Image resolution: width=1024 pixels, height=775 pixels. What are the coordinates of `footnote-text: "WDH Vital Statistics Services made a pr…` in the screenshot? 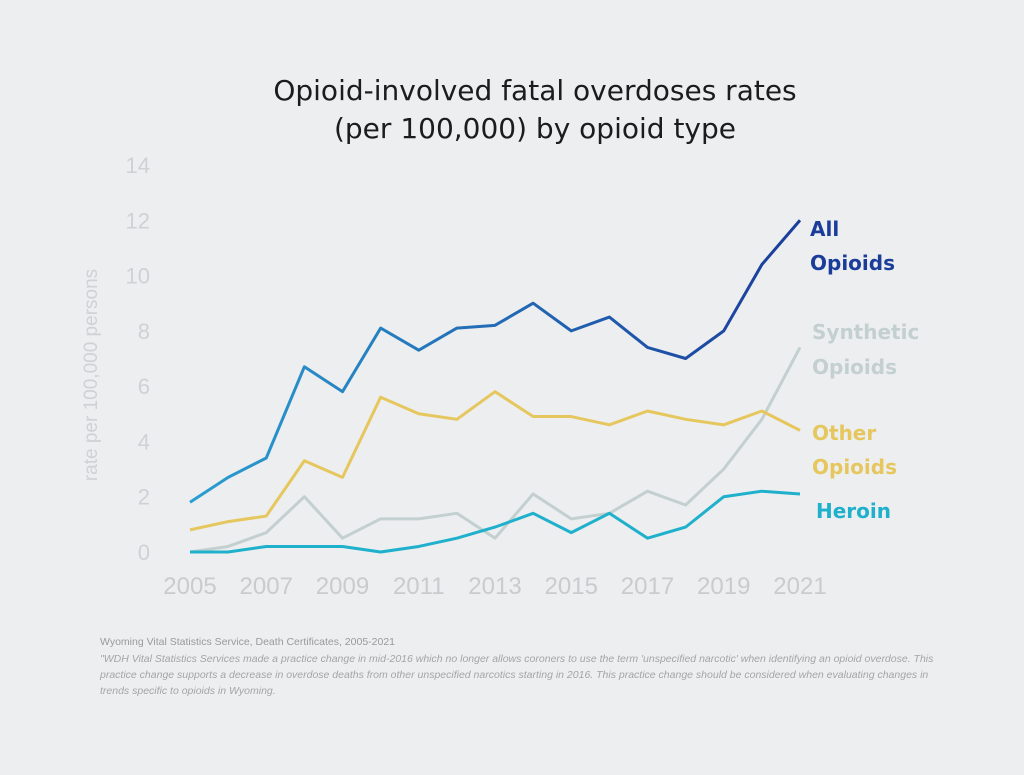 It's located at (517, 675).